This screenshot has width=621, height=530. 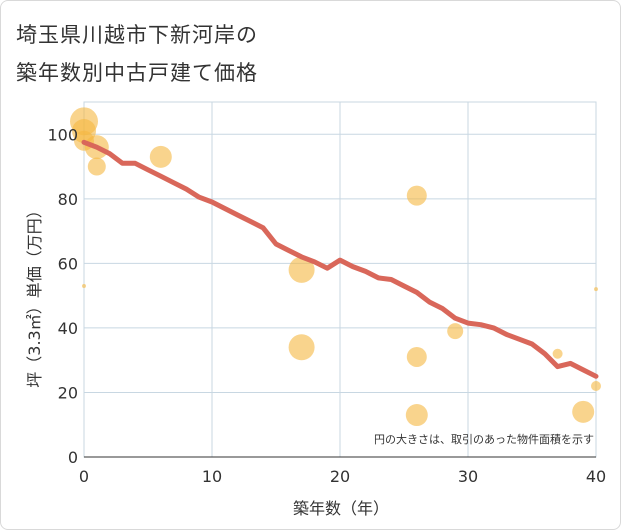 What do you see at coordinates (68, 199) in the screenshot?
I see `y-tick-label: 80` at bounding box center [68, 199].